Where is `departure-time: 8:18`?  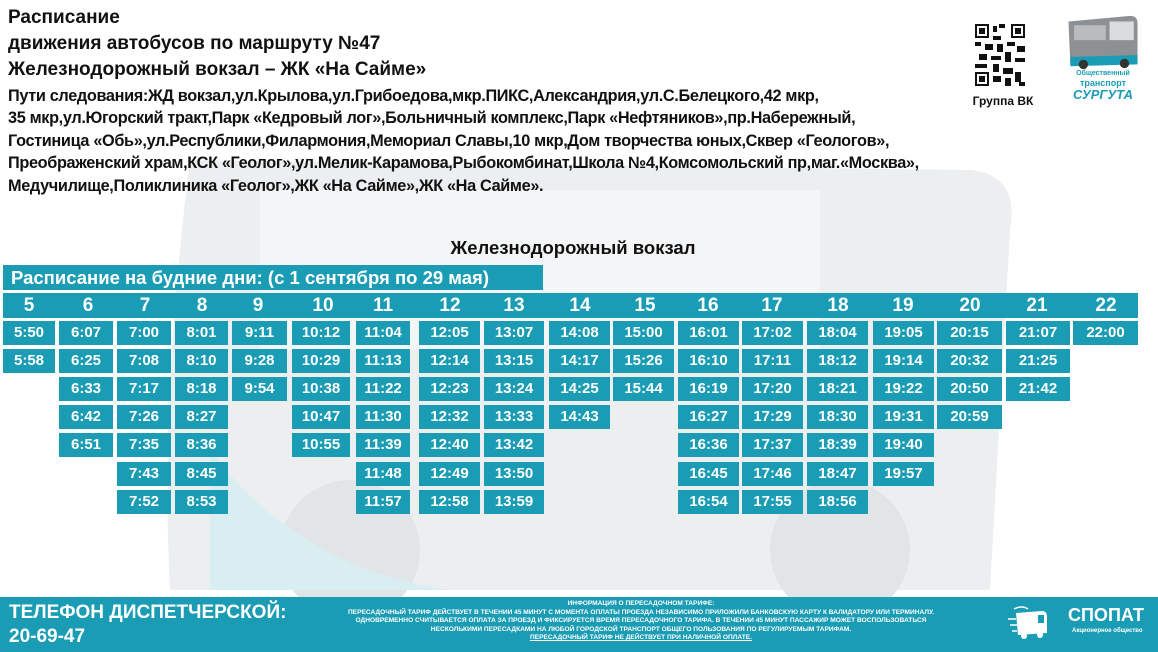
departure-time: 8:18 is located at coordinates (201, 389).